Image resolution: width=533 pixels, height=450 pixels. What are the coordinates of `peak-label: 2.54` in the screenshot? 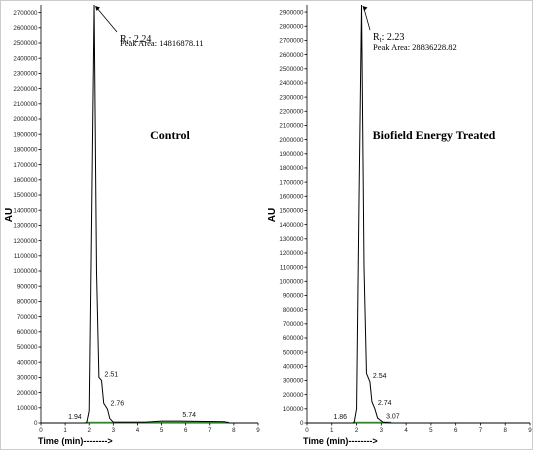 It's located at (380, 376).